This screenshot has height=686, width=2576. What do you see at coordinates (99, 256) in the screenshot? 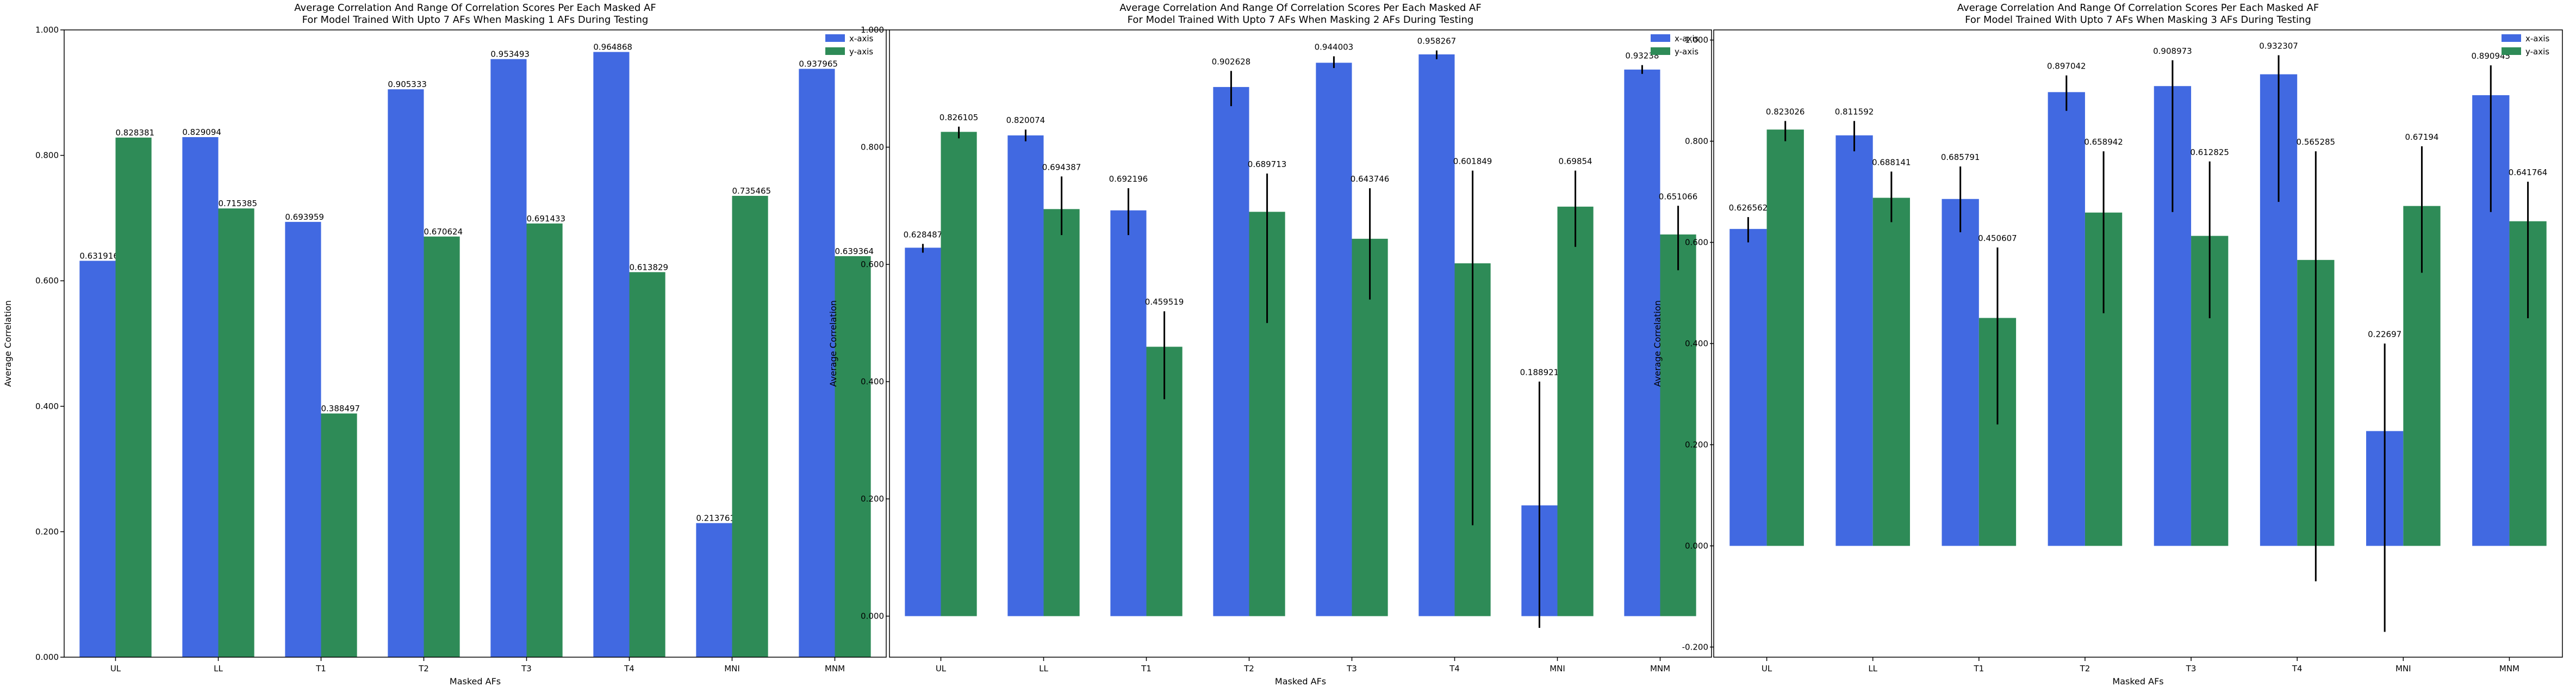
I see `data-label: 0.631916` at bounding box center [99, 256].